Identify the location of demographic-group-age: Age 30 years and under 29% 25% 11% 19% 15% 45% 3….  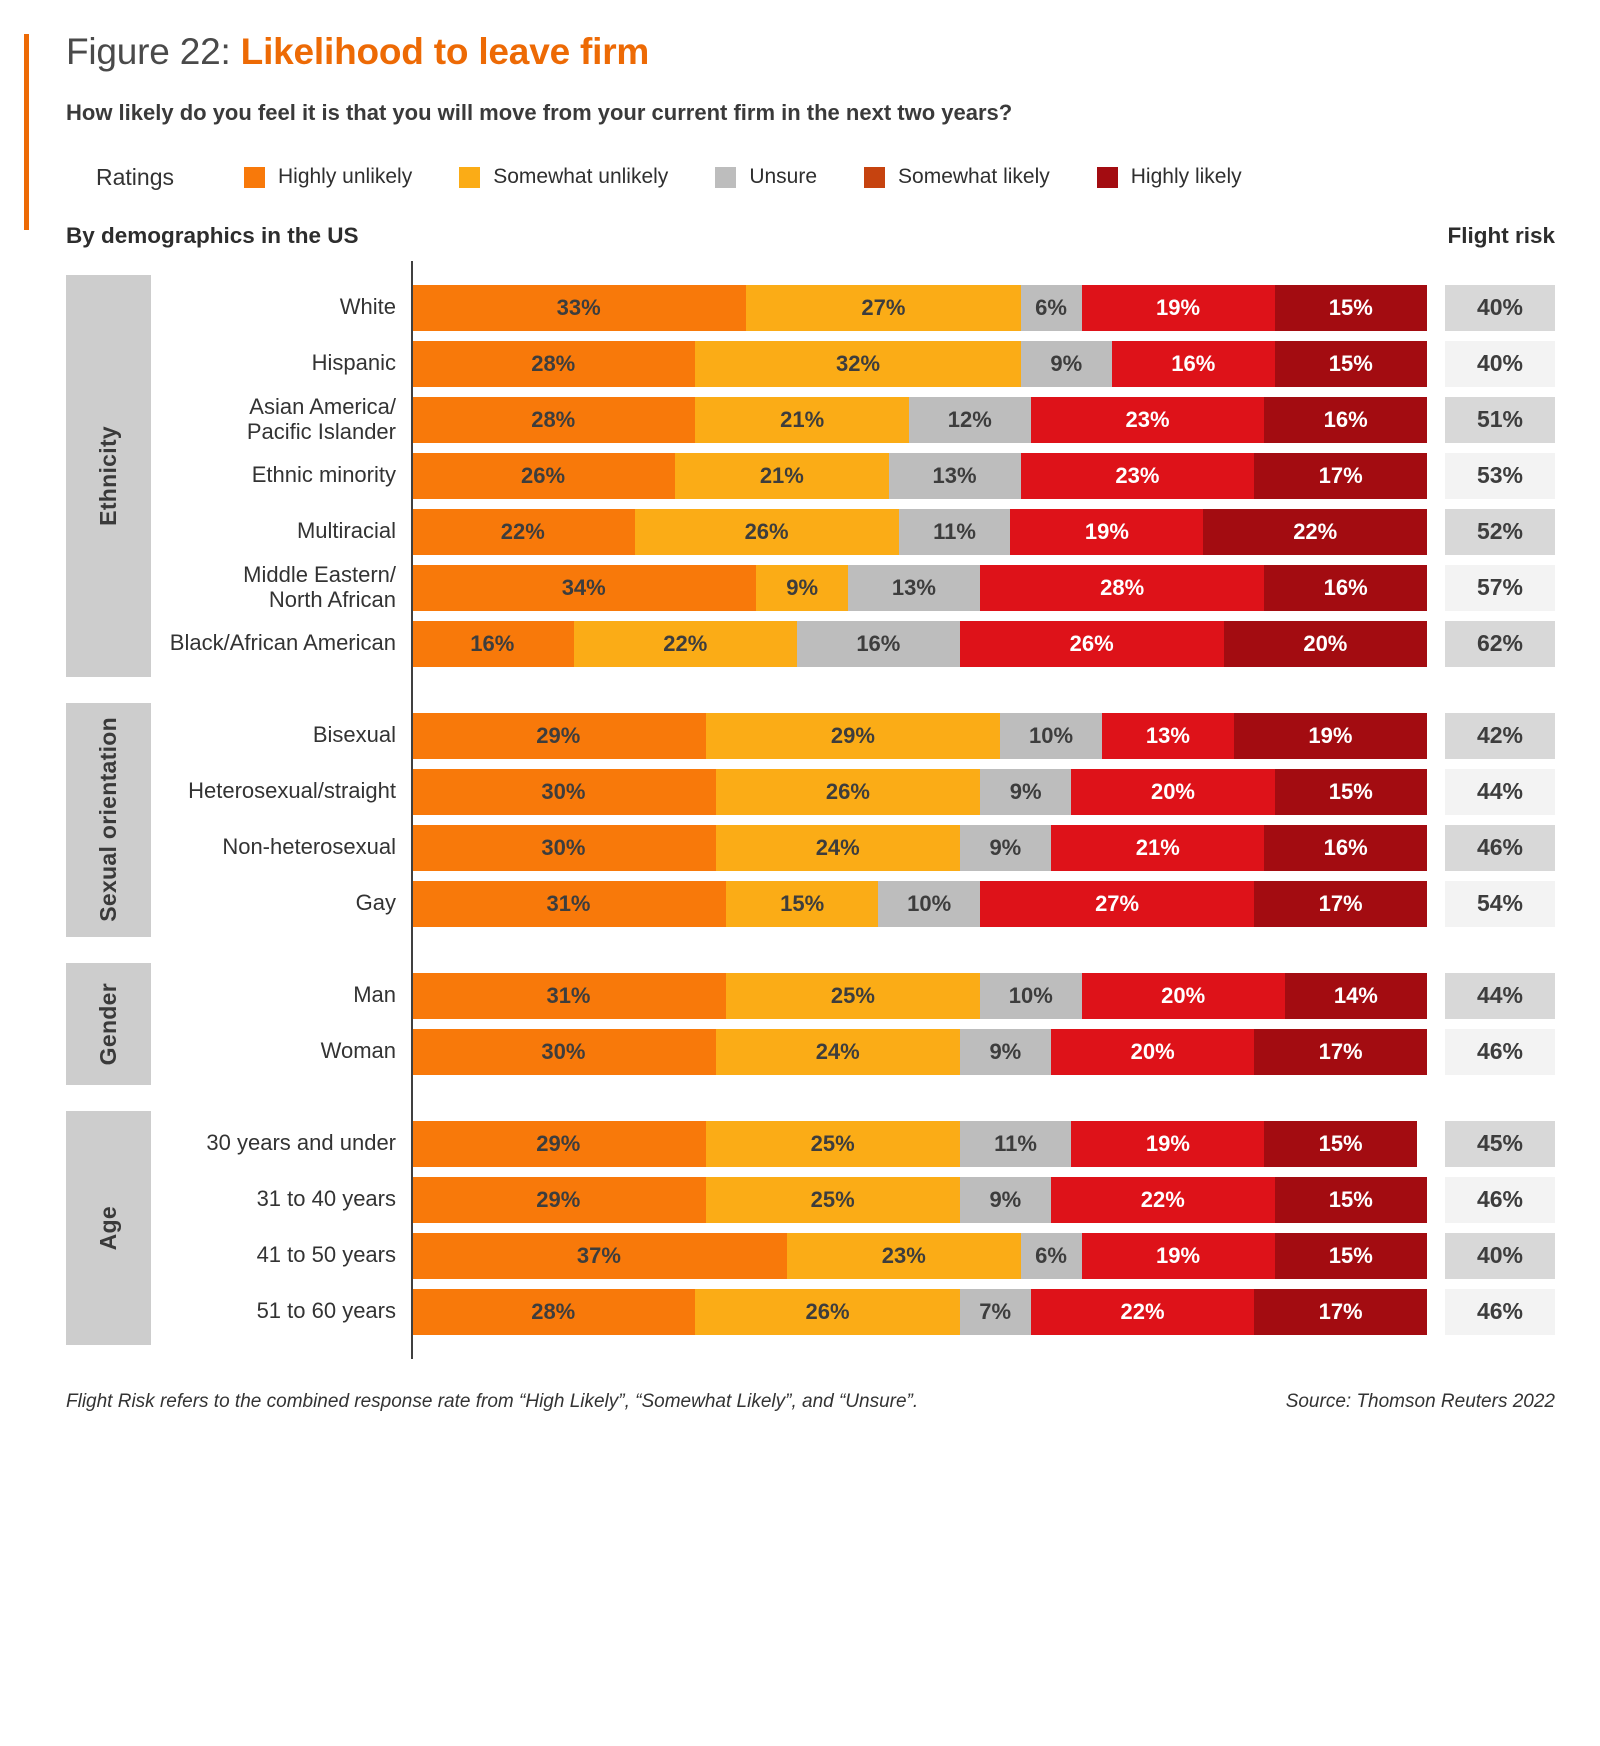
(810, 1227).